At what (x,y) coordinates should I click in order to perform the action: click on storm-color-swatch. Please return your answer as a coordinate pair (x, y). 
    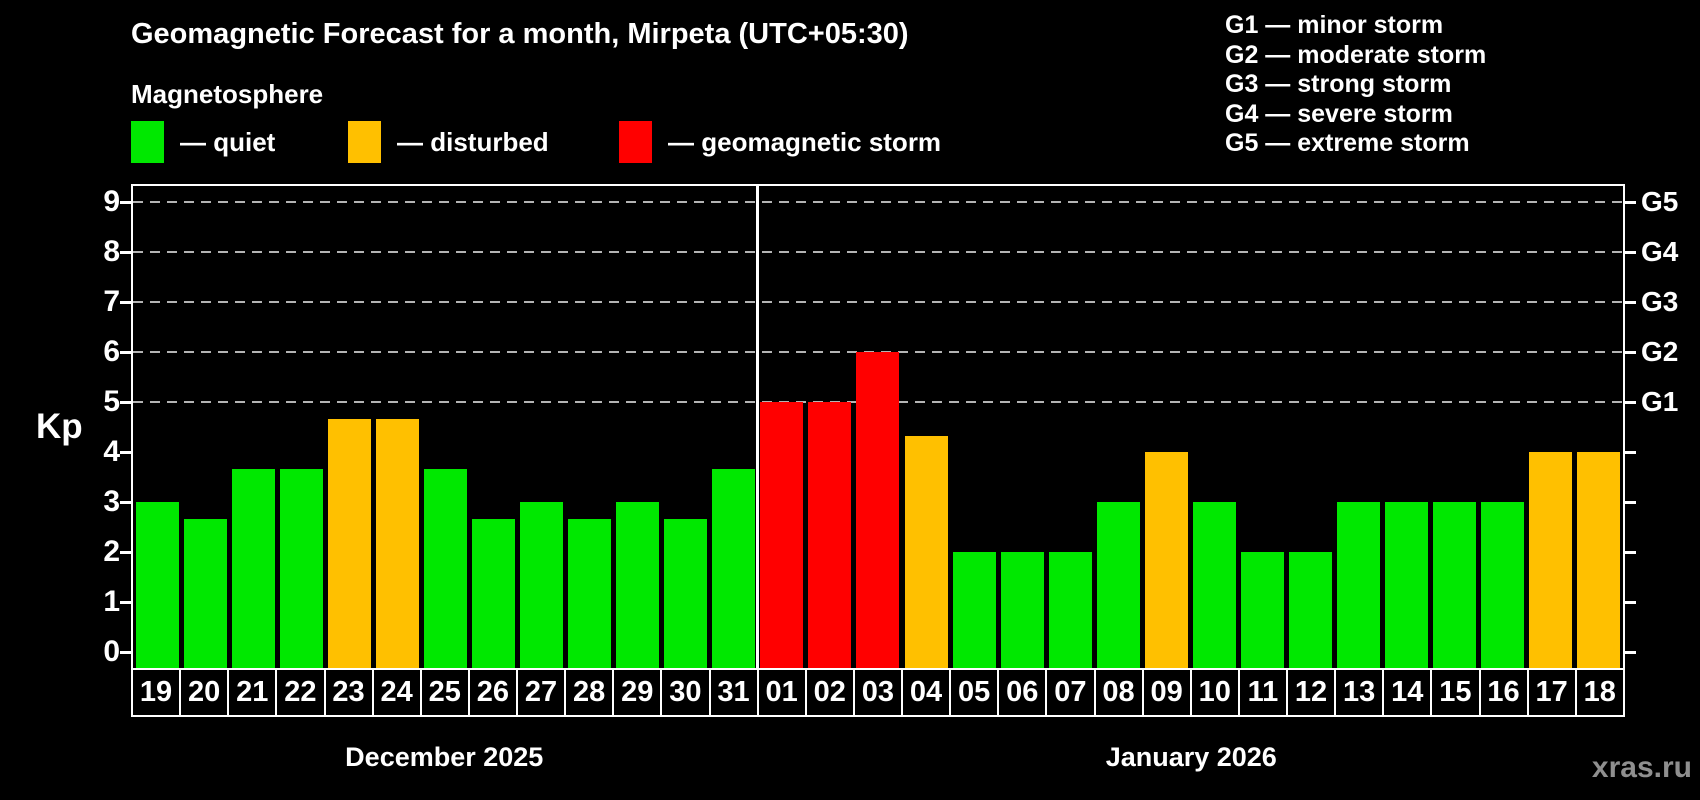
    Looking at the image, I should click on (635, 142).